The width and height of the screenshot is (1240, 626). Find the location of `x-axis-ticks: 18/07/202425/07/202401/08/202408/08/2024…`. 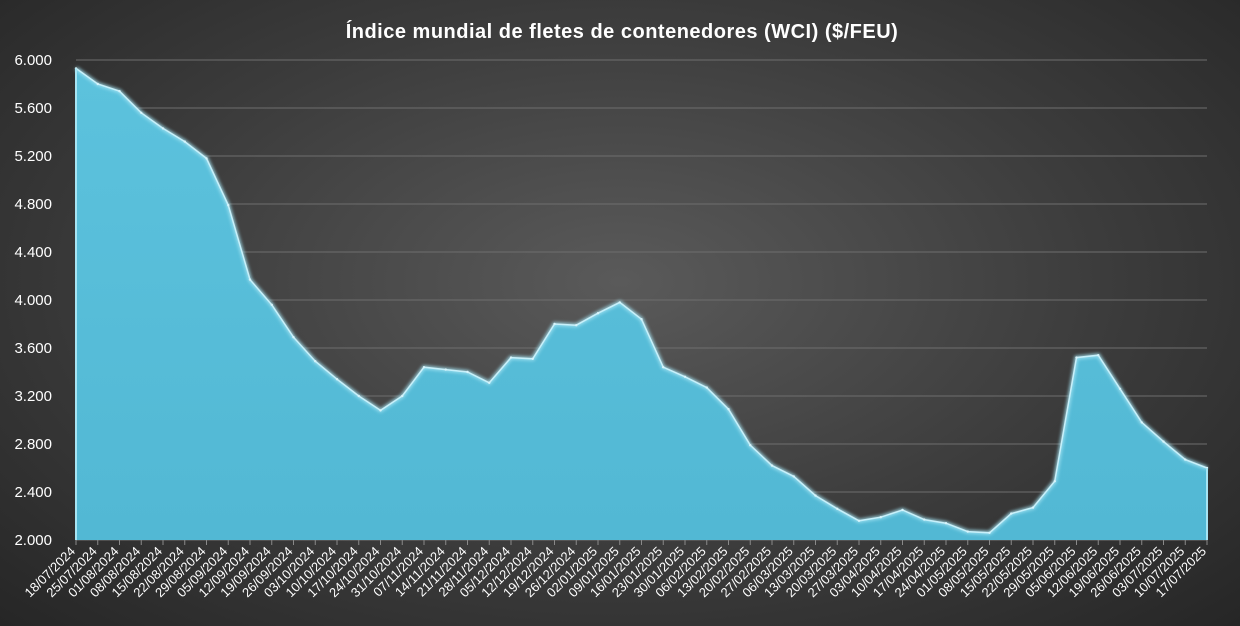

x-axis-ticks: 18/07/202425/07/202401/08/202408/08/2024… is located at coordinates (615, 570).